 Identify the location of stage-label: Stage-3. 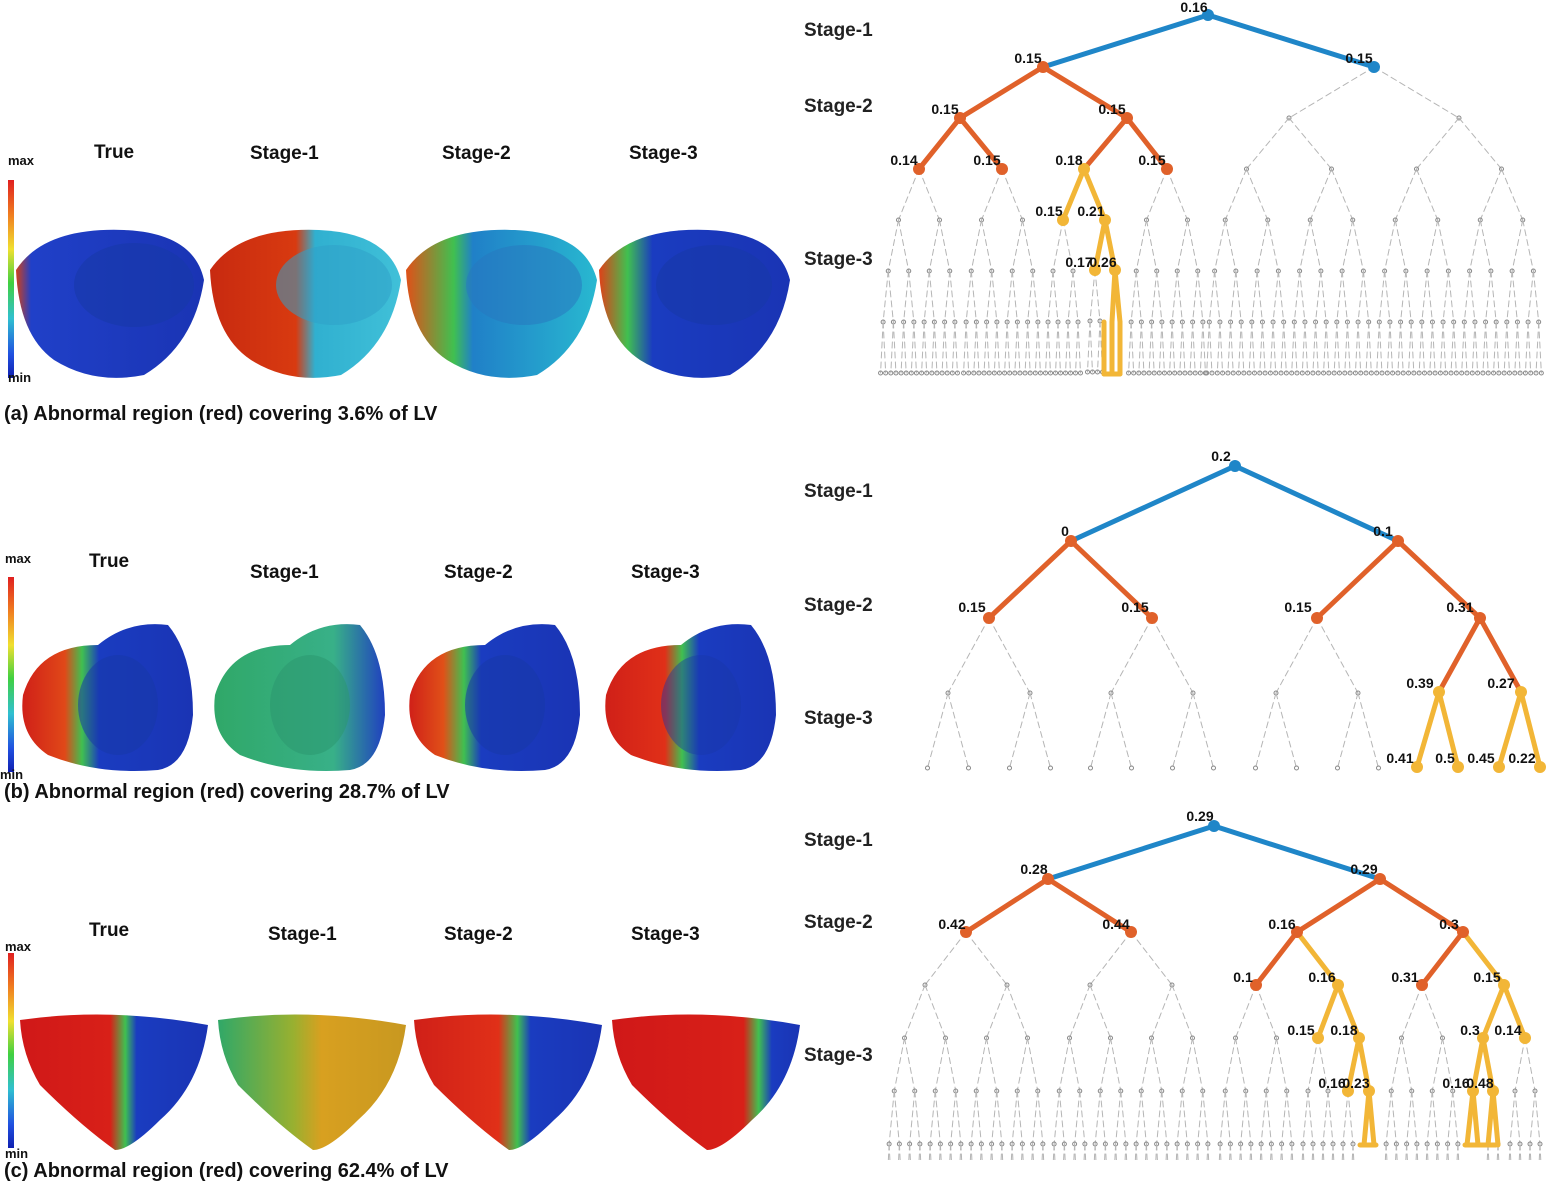
(838, 718).